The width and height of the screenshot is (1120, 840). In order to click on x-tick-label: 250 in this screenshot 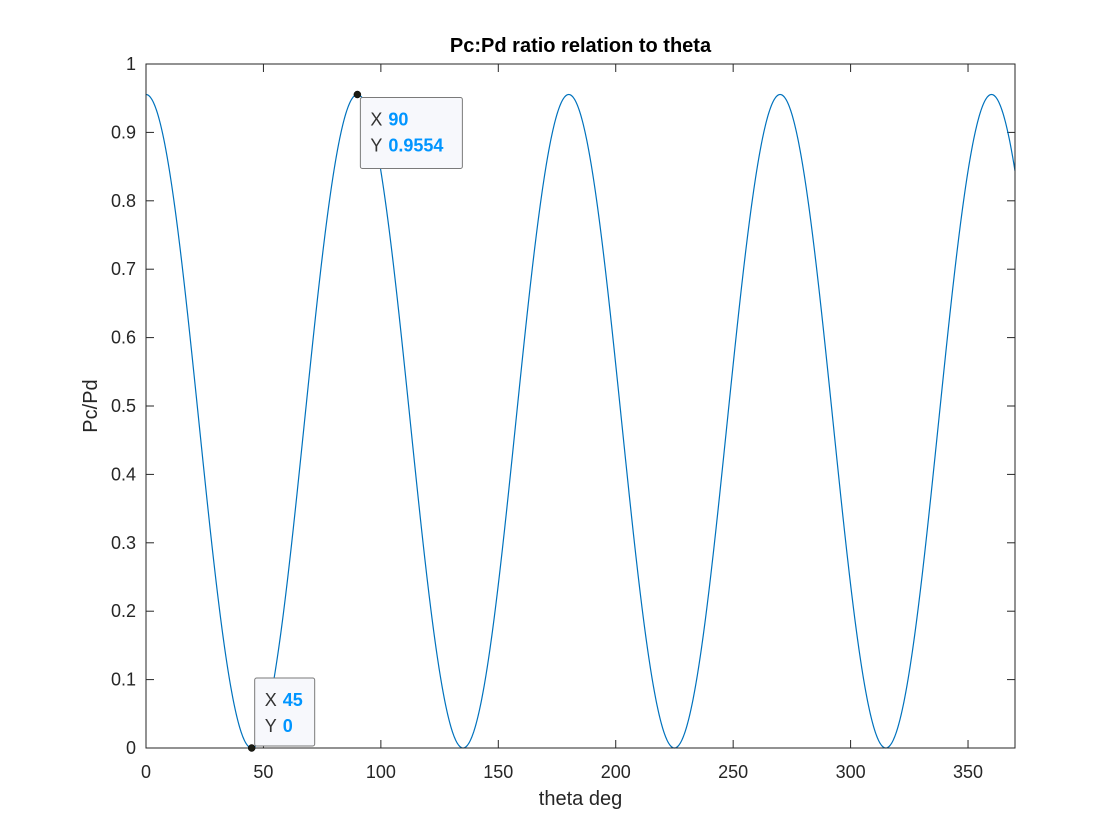, I will do `click(733, 772)`.